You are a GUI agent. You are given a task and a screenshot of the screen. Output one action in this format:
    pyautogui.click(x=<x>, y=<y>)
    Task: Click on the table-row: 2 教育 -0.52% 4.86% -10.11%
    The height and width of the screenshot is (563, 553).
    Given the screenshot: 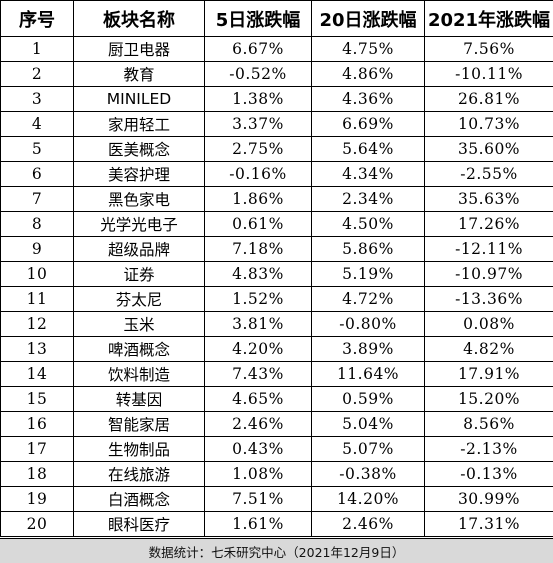 What is the action you would take?
    pyautogui.click(x=276, y=74)
    